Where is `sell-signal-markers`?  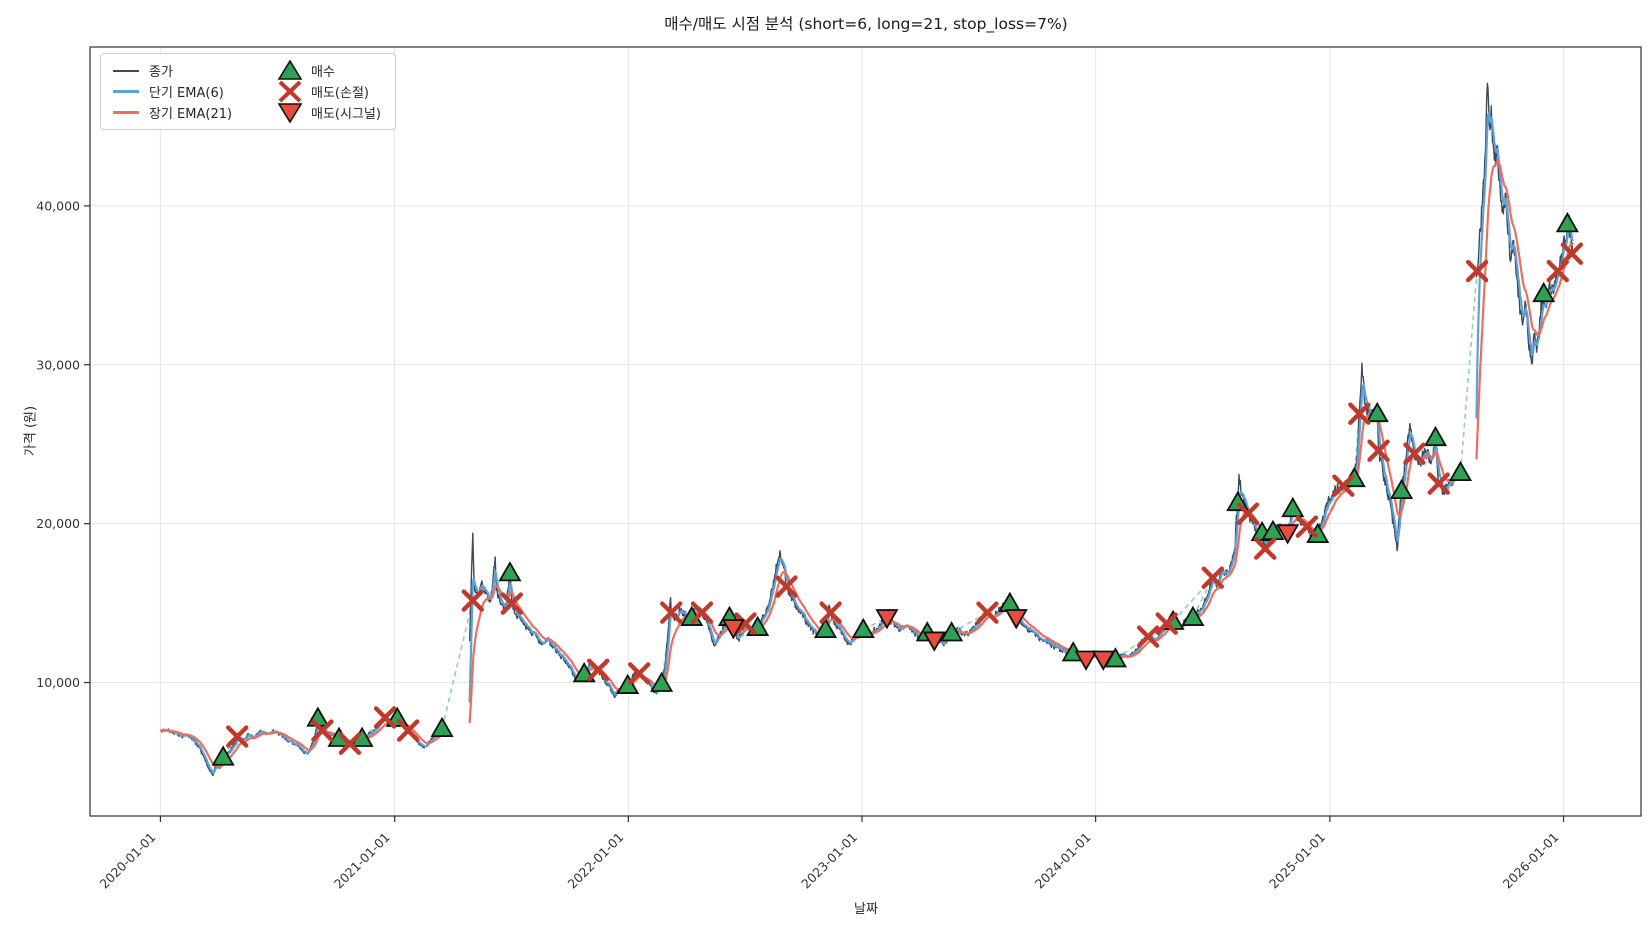 sell-signal-markers is located at coordinates (1010, 597).